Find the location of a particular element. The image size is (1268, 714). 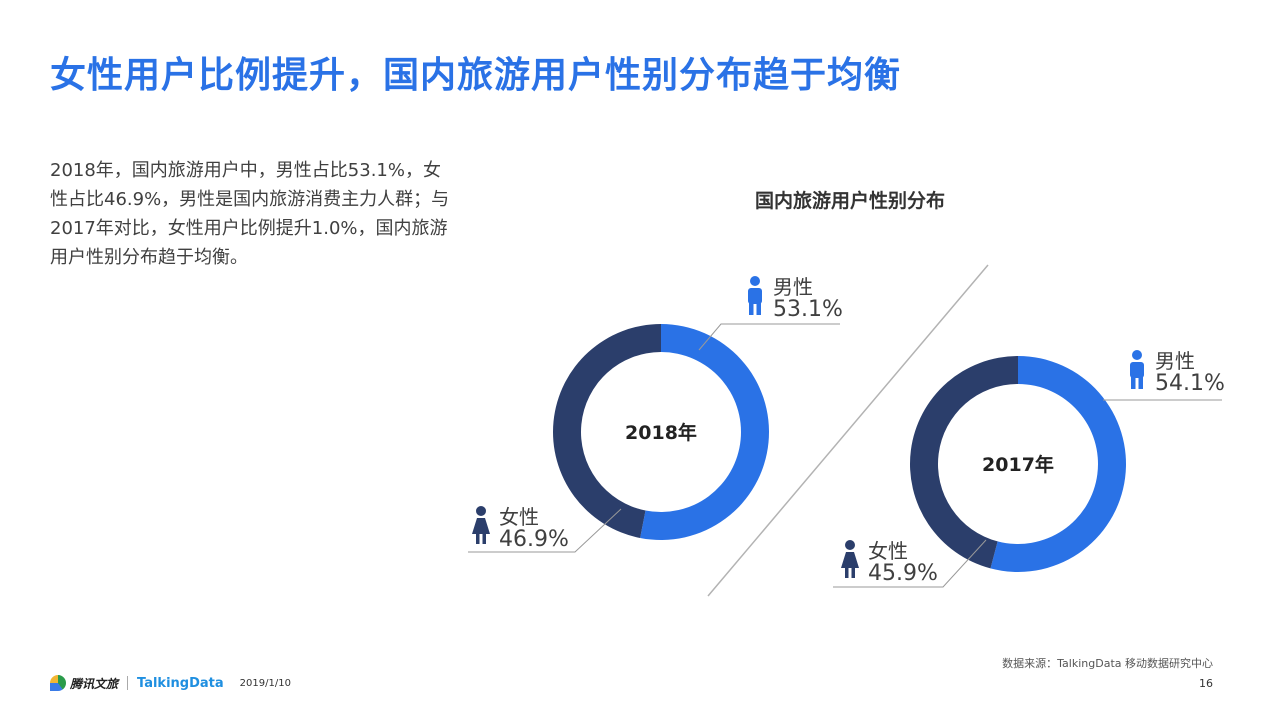

chart-2018-female-slice is located at coordinates (606, 431).